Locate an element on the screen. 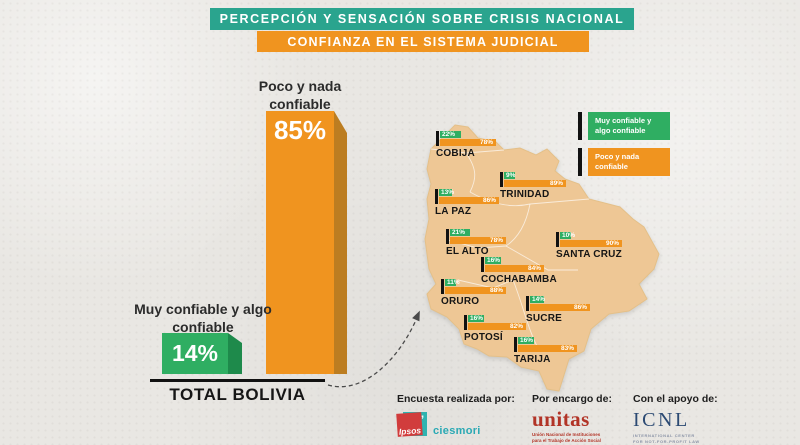 The width and height of the screenshot is (800, 445). city-name: EL ALTO is located at coordinates (467, 251).